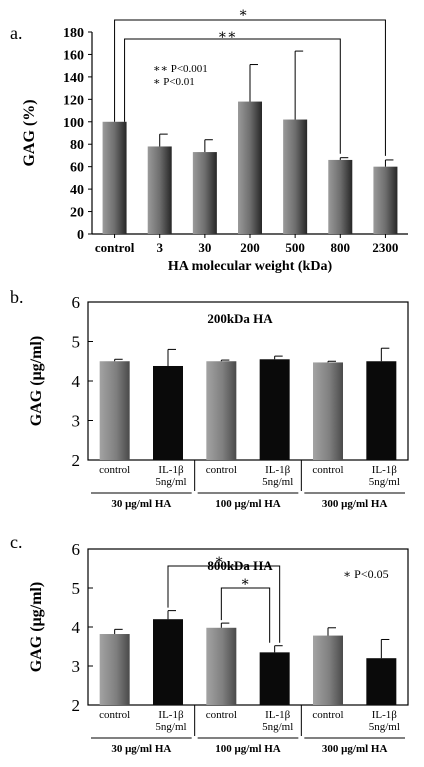 Image resolution: width=424 pixels, height=767 pixels. I want to click on x-tick-label: 800, so click(341, 247).